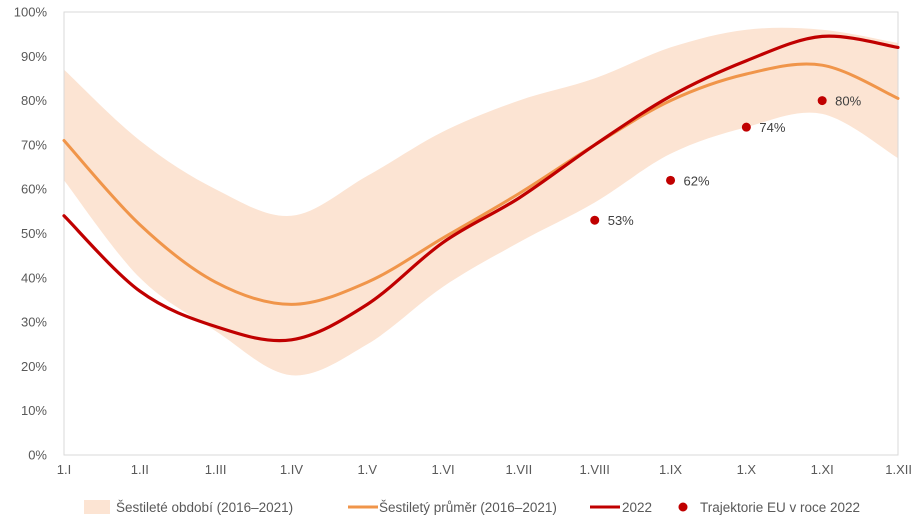  What do you see at coordinates (747, 469) in the screenshot?
I see `x-tick-label: 1.X` at bounding box center [747, 469].